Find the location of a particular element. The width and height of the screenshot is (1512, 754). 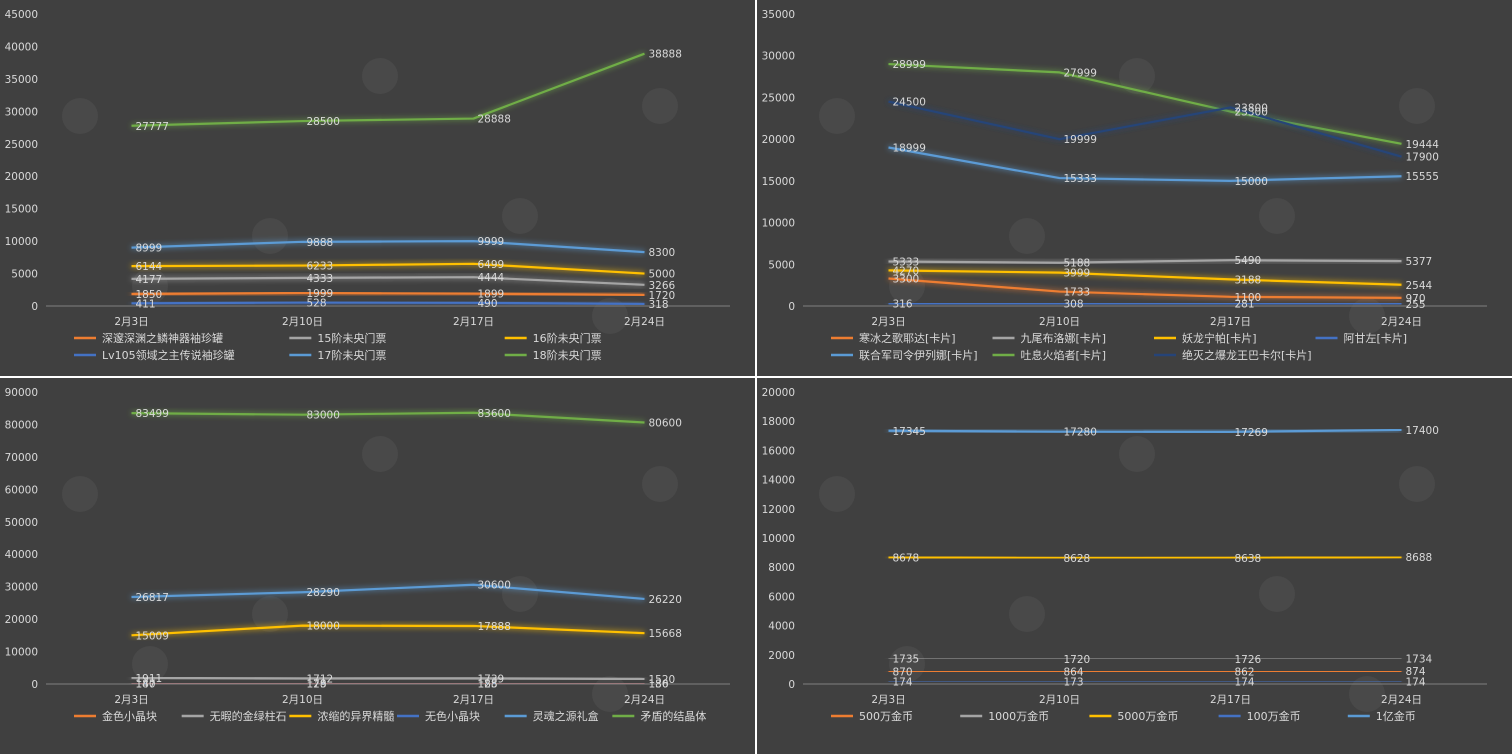

data-label: 8638 is located at coordinates (1248, 559).